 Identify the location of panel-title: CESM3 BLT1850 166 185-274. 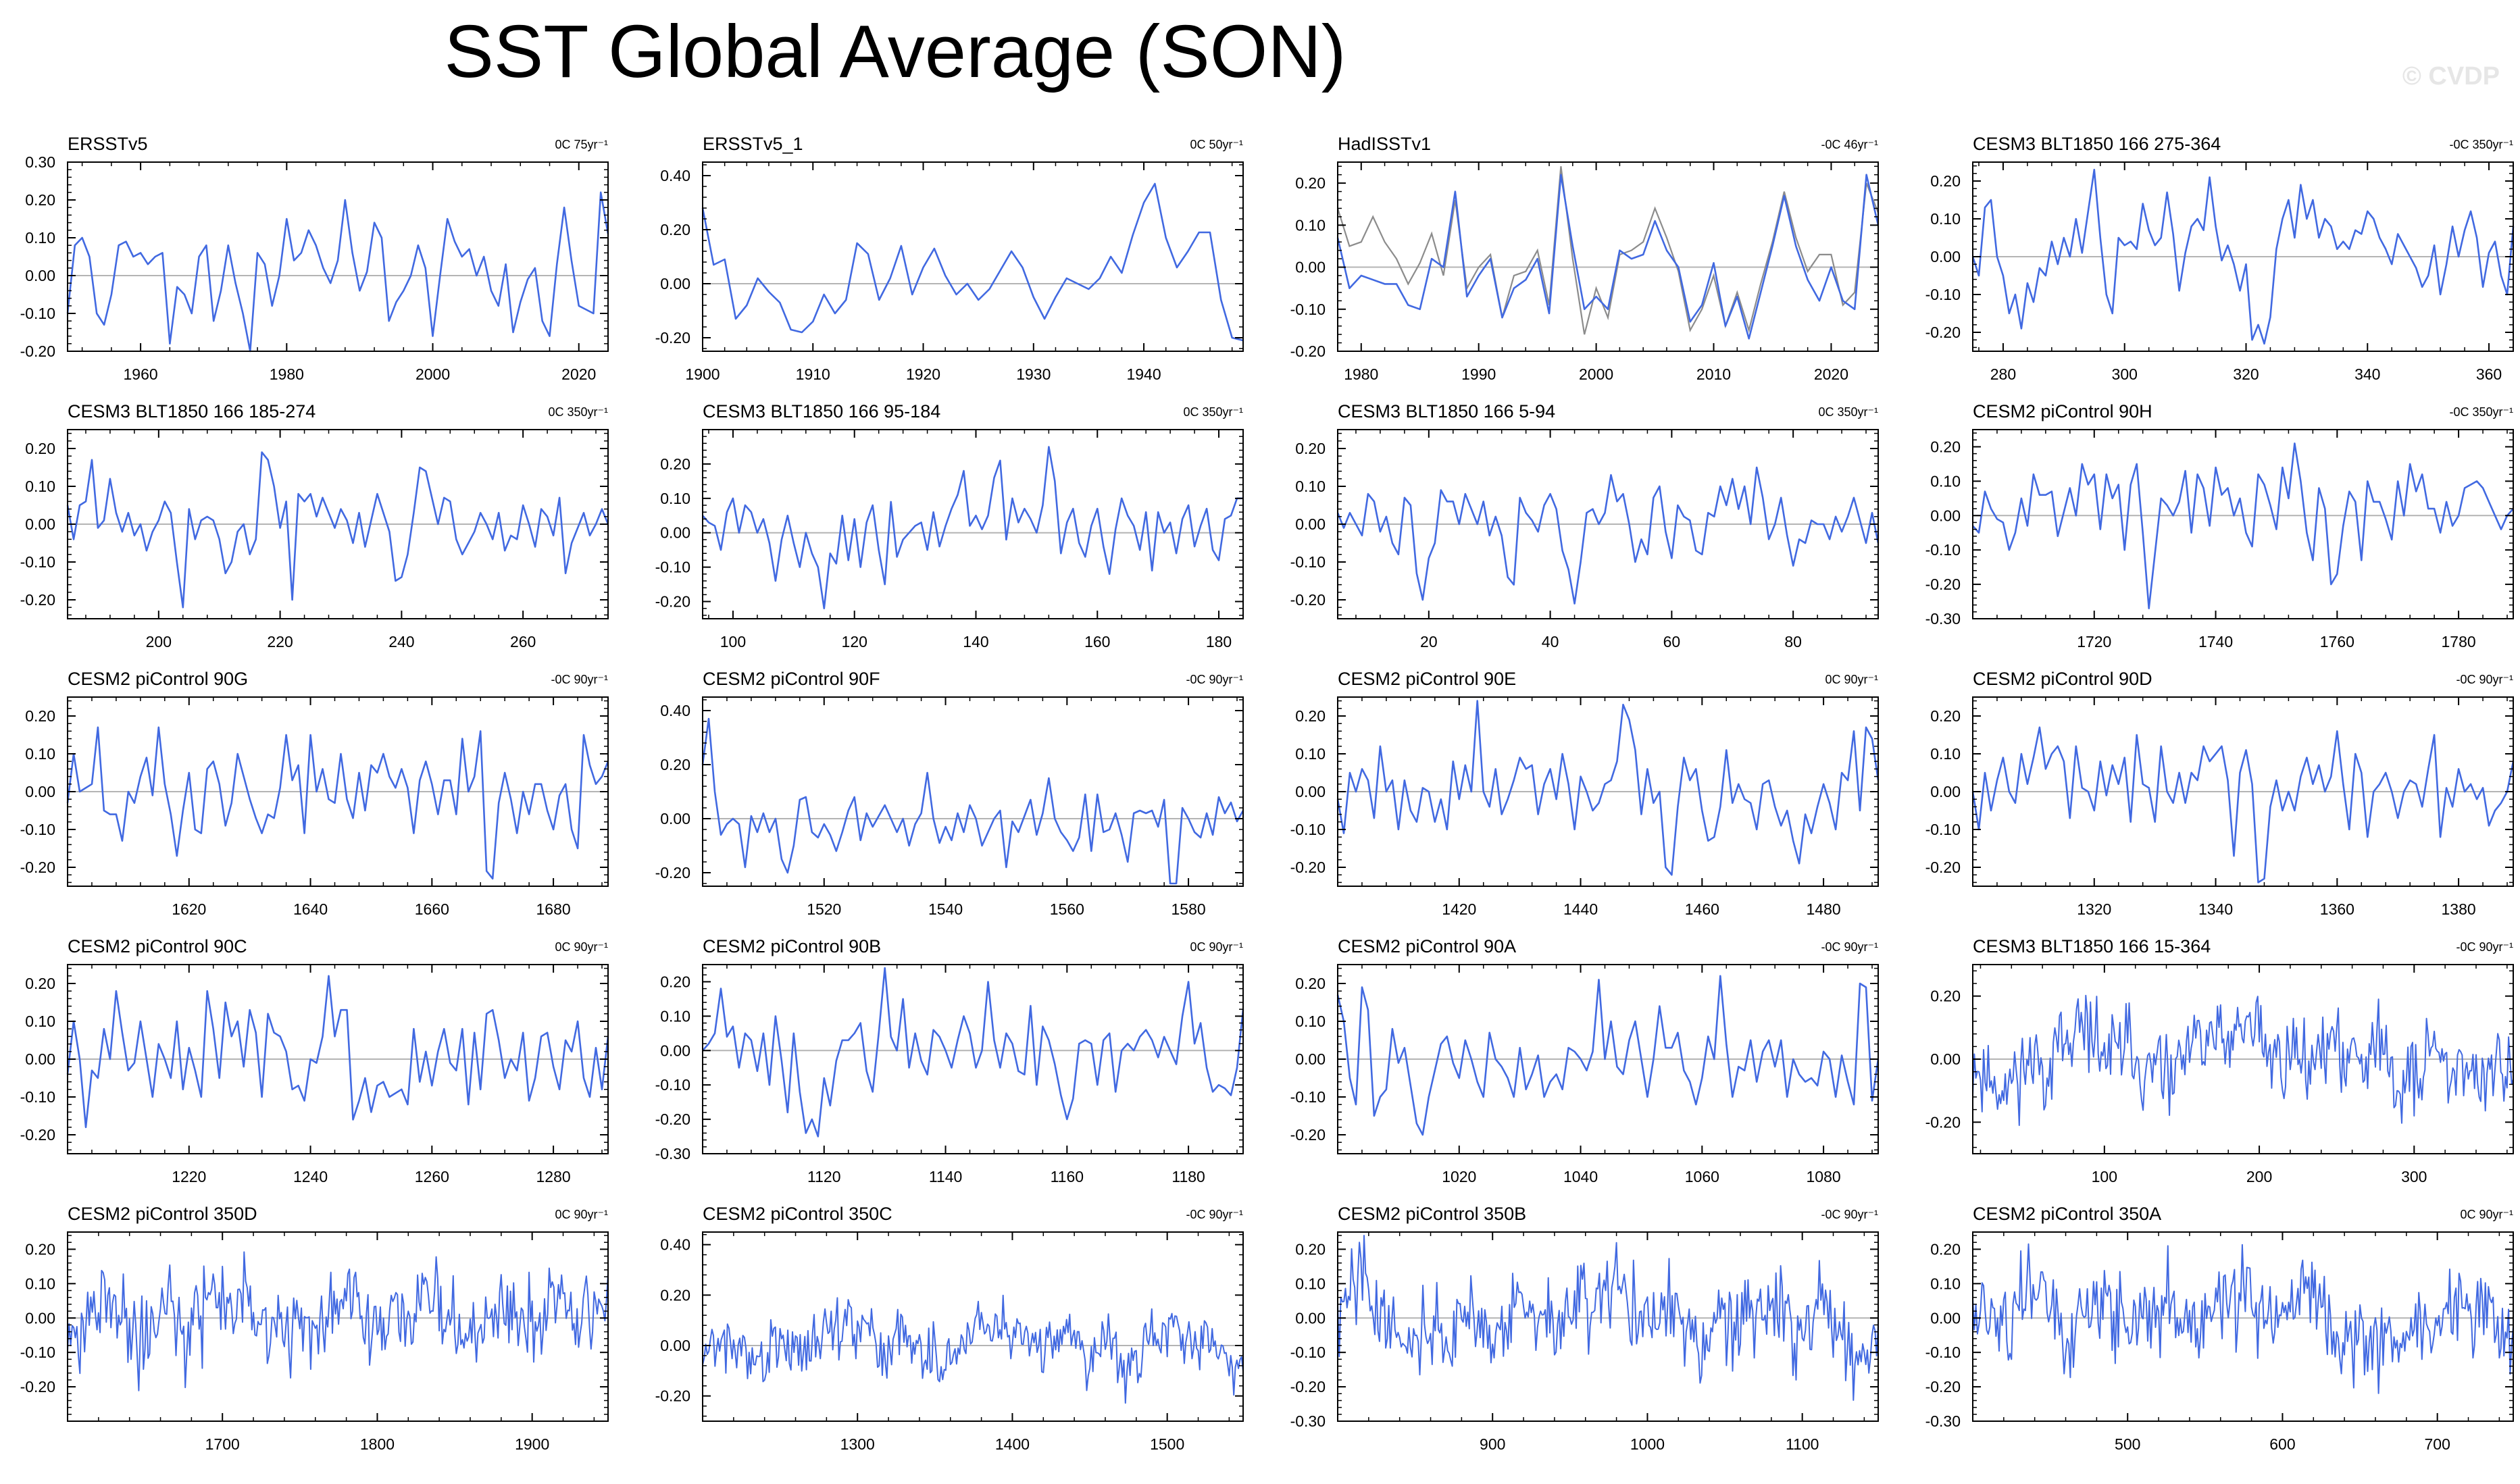
(192, 411).